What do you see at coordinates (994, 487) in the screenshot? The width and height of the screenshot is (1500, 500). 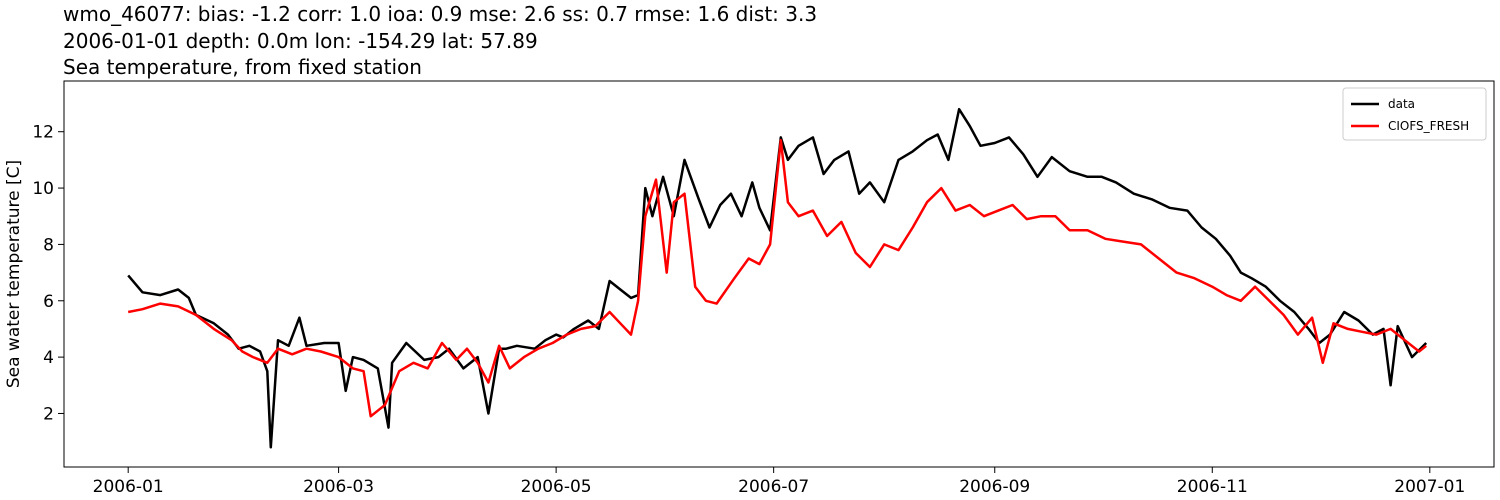 I see `x-tick-label: 2006-09` at bounding box center [994, 487].